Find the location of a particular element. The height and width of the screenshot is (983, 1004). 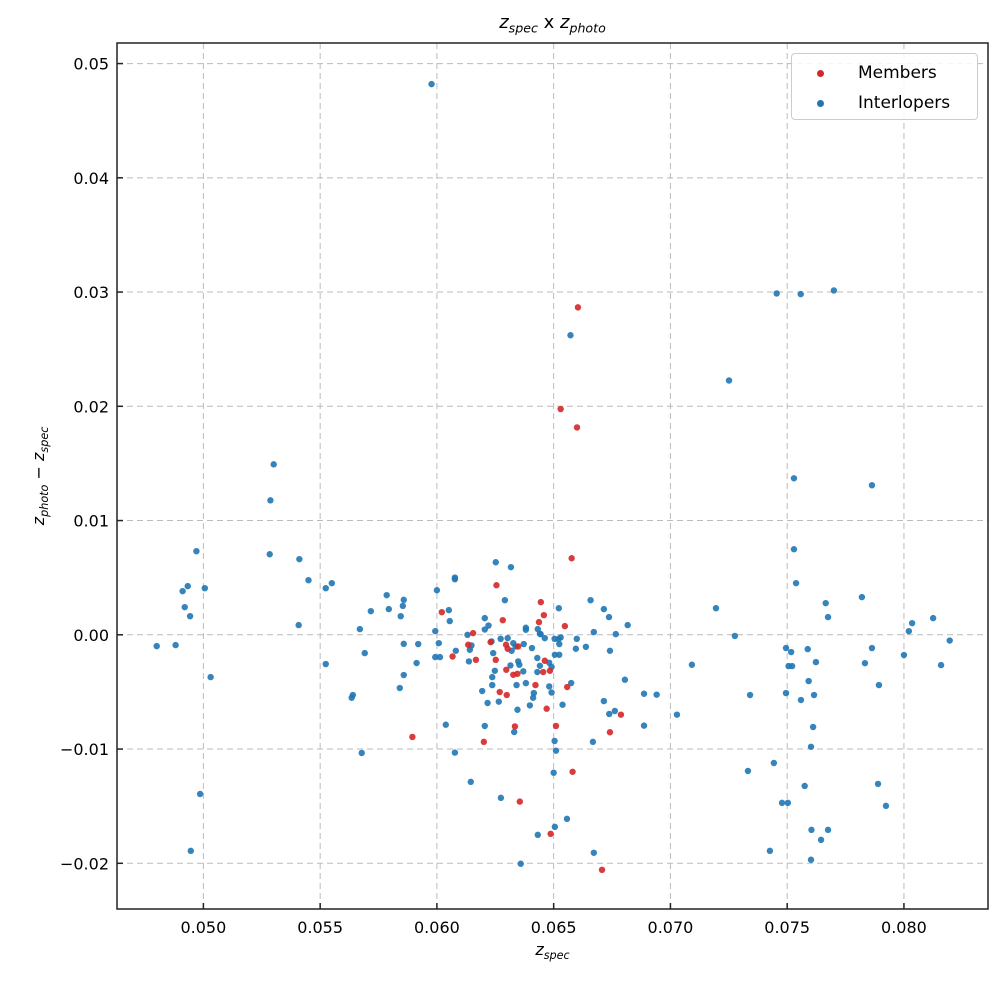

y-tick-label: 0.04 is located at coordinates (91, 178).